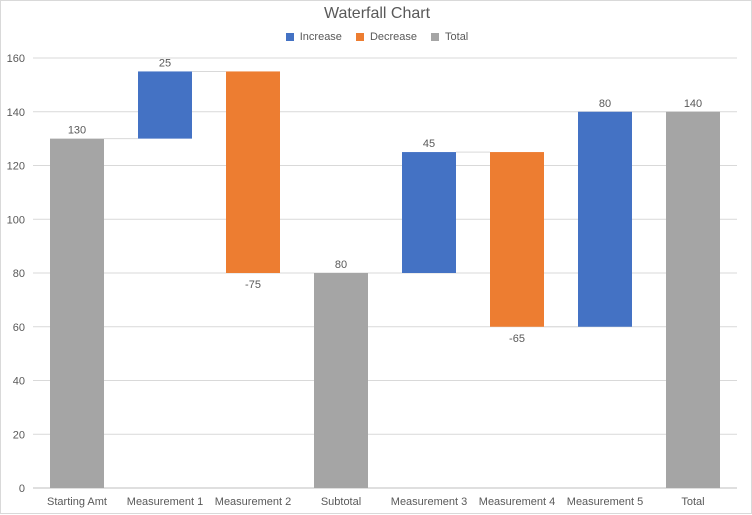 This screenshot has width=752, height=515. Describe the element at coordinates (359, 37) in the screenshot. I see `legend-swatch-decrease` at that location.